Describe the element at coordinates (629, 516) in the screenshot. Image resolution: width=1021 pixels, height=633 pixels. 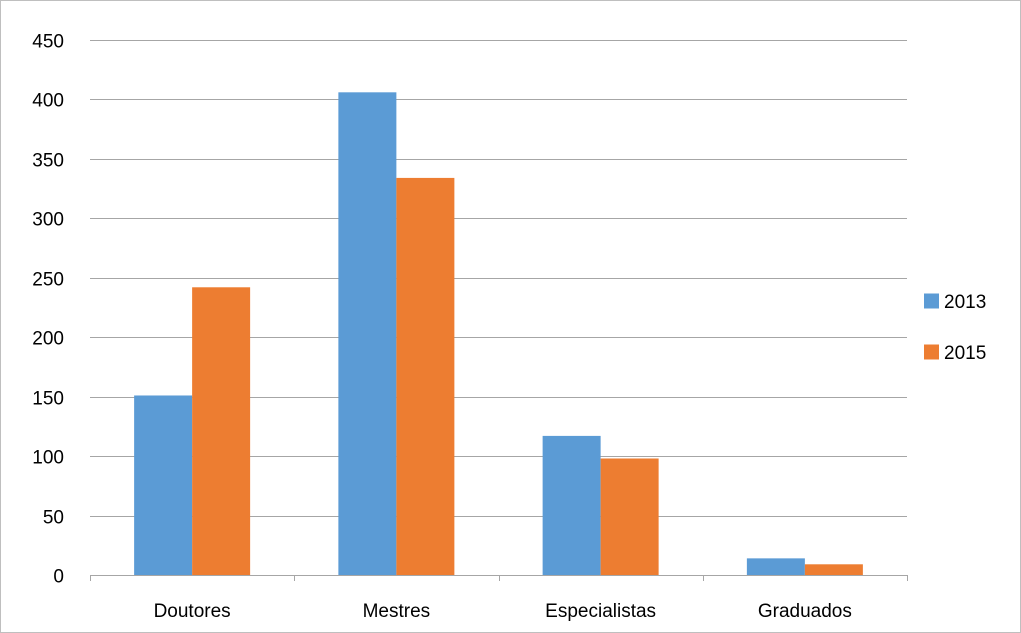
I see `bar-especialistas-2015` at that location.